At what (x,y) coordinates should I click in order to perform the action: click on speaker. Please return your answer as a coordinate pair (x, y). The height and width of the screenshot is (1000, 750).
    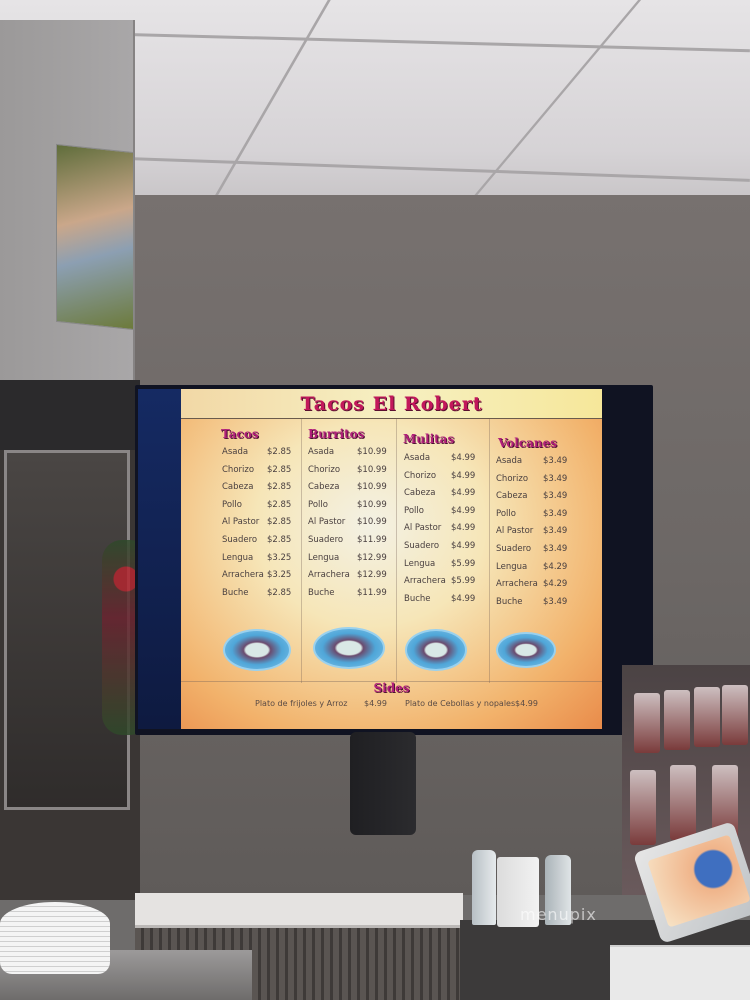
    Looking at the image, I should click on (383, 783).